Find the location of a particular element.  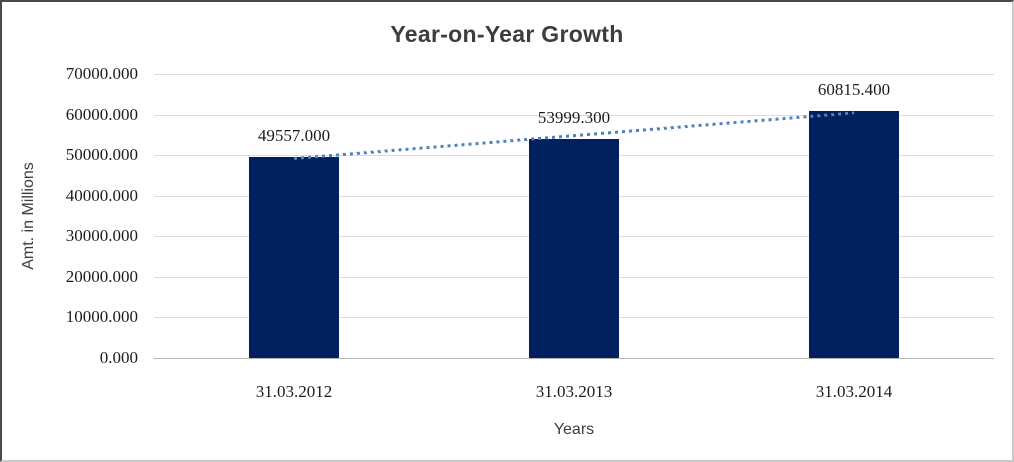

x-axis-title: Years is located at coordinates (574, 429).